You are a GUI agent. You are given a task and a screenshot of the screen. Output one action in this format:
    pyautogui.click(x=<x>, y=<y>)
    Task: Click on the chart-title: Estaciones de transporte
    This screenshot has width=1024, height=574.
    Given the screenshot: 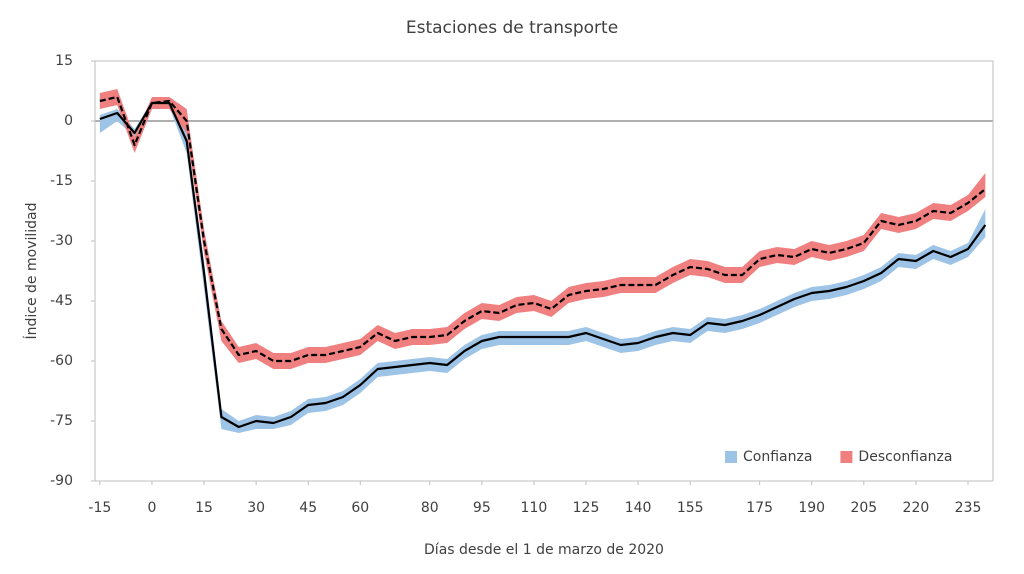 What is the action you would take?
    pyautogui.click(x=512, y=28)
    